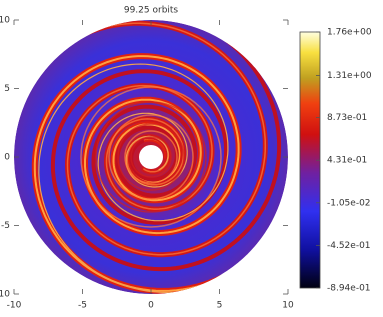 Image resolution: width=383 pixels, height=317 pixels. Describe the element at coordinates (7, 89) in the screenshot. I see `y-tick-label: 5` at that location.